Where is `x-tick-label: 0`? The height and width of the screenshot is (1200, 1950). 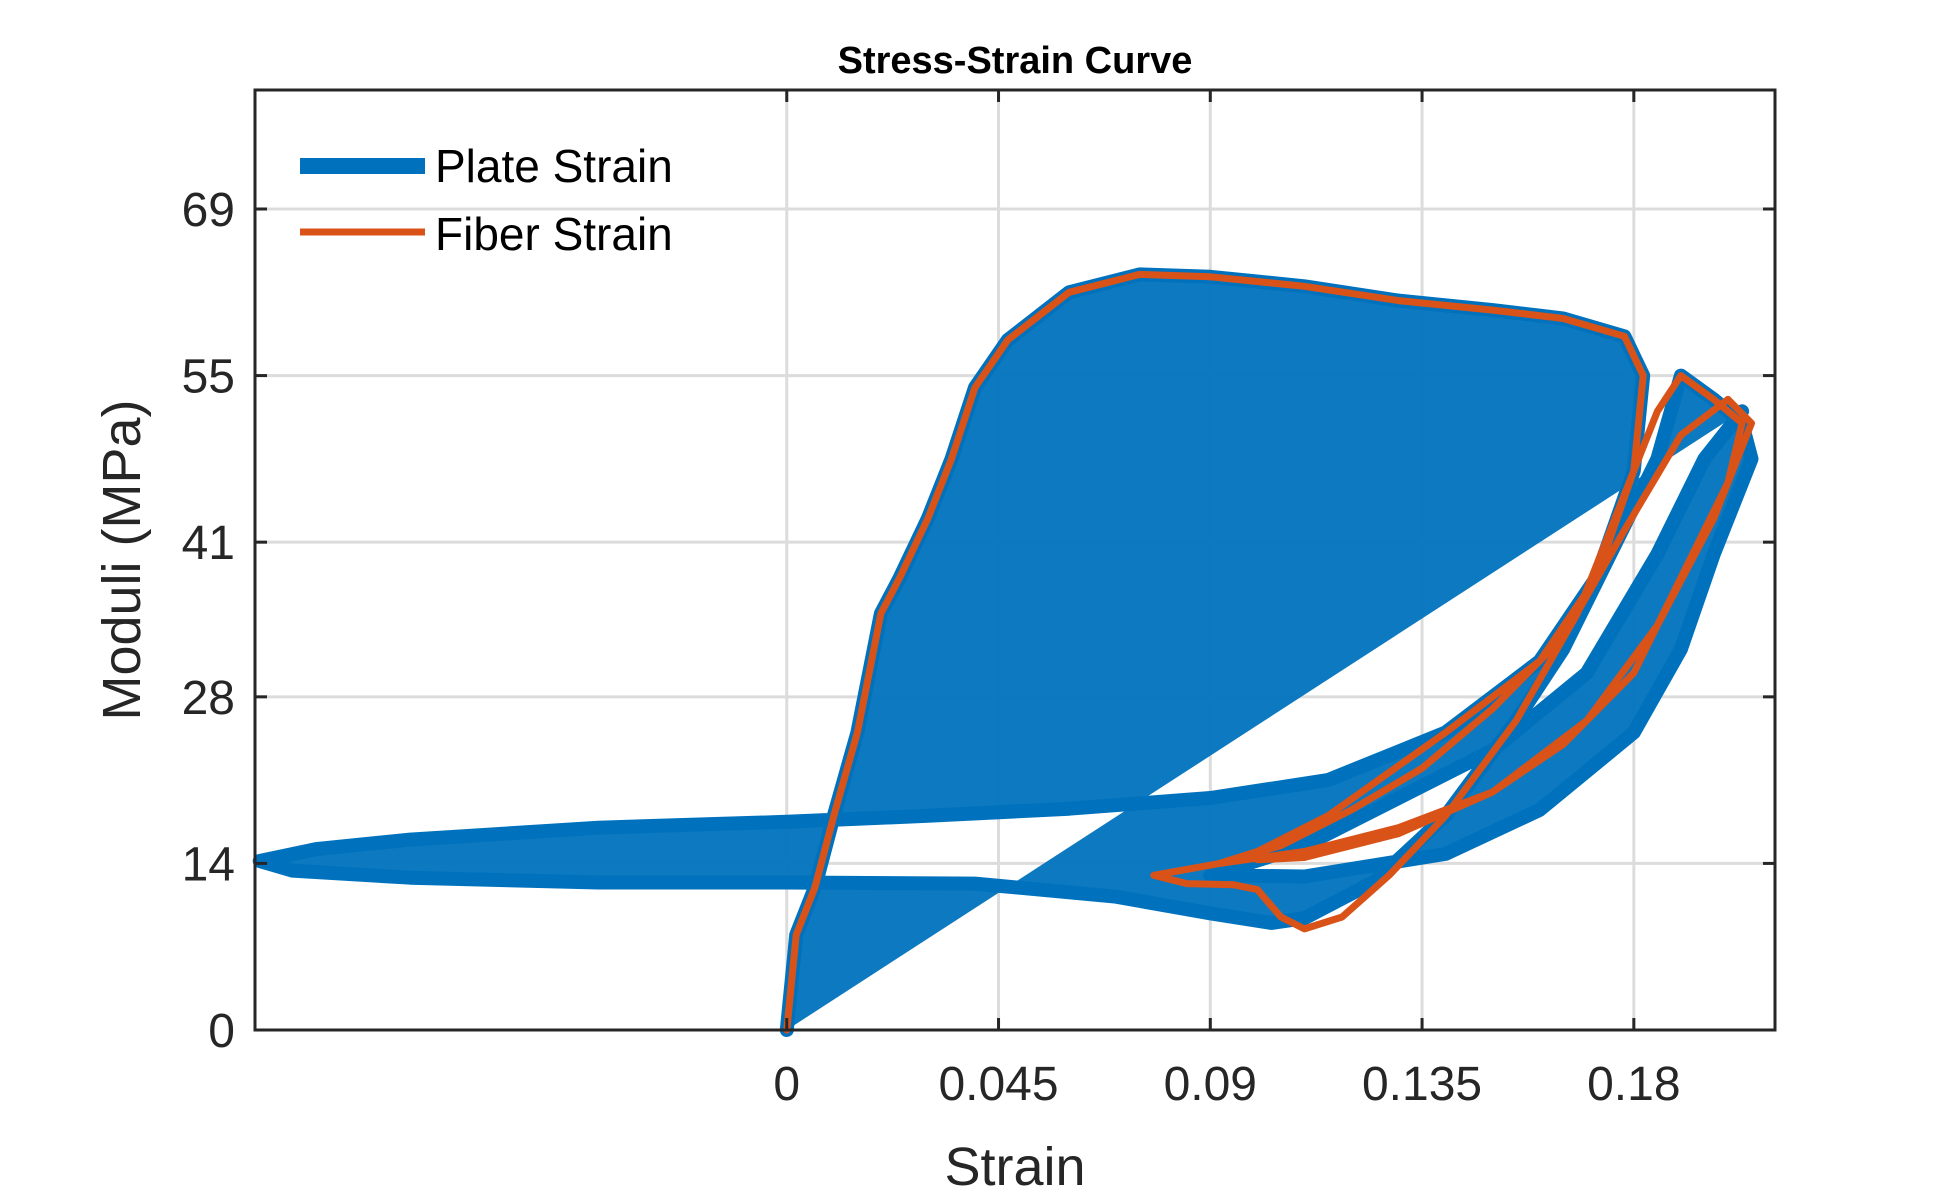
x-tick-label: 0 is located at coordinates (786, 1084).